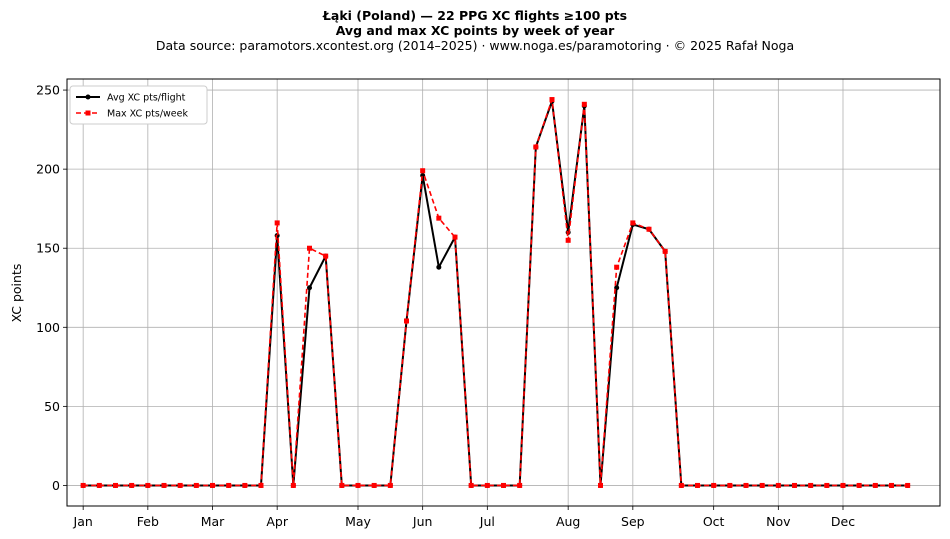 The height and width of the screenshot is (539, 950). Describe the element at coordinates (48, 90) in the screenshot. I see `y-tick-label: 250` at that location.